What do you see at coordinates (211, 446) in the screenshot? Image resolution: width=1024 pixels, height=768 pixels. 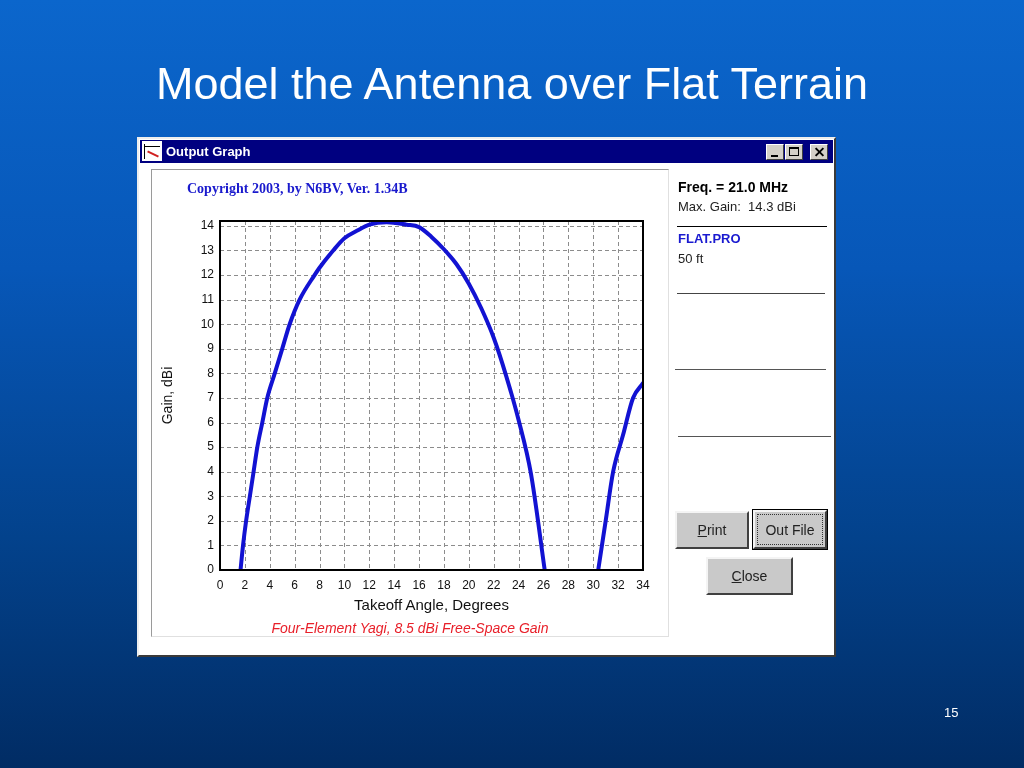 I see `y-tick-label: 5` at bounding box center [211, 446].